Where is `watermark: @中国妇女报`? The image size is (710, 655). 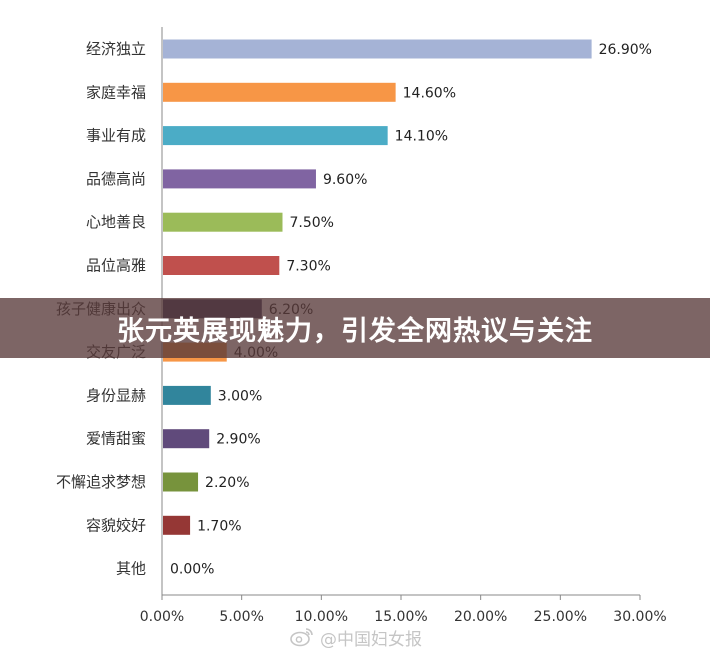 watermark: @中国妇女报 is located at coordinates (356, 637).